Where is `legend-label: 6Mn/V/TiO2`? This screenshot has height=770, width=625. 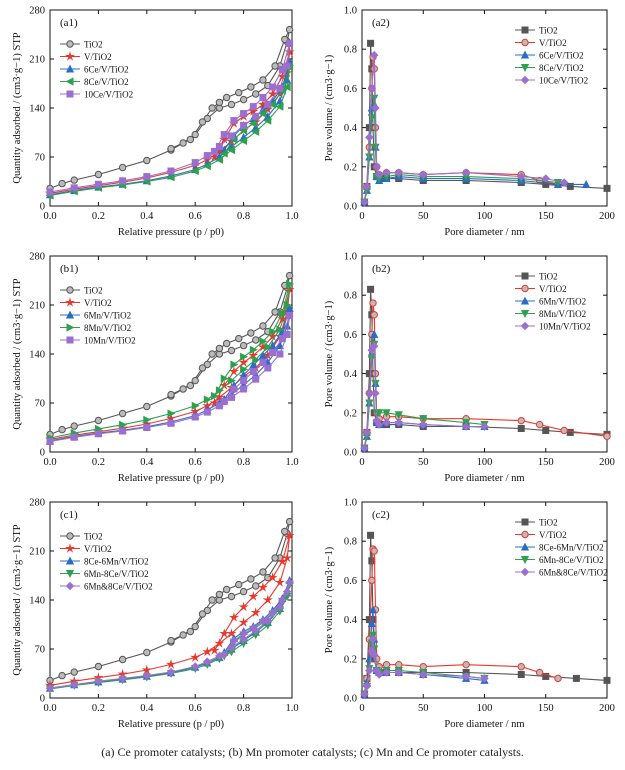
legend-label: 6Mn/V/TiO2 is located at coordinates (562, 302).